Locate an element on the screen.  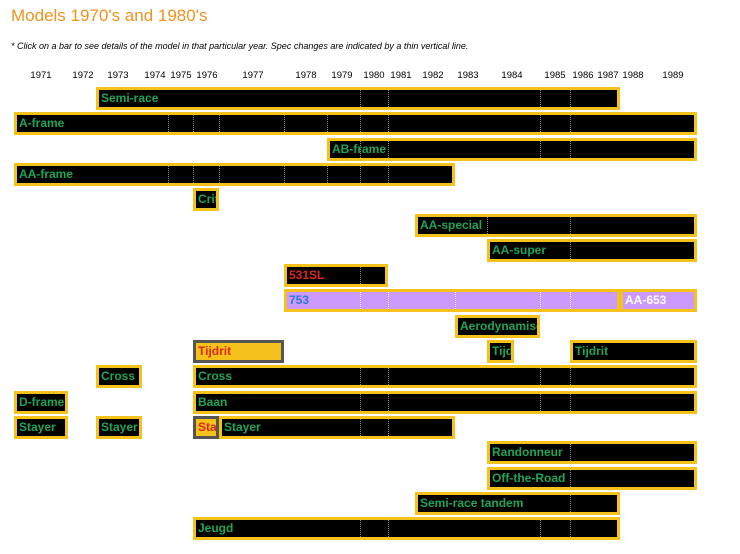
model-bar-d-frame-1971: D-frame is located at coordinates (41, 402).